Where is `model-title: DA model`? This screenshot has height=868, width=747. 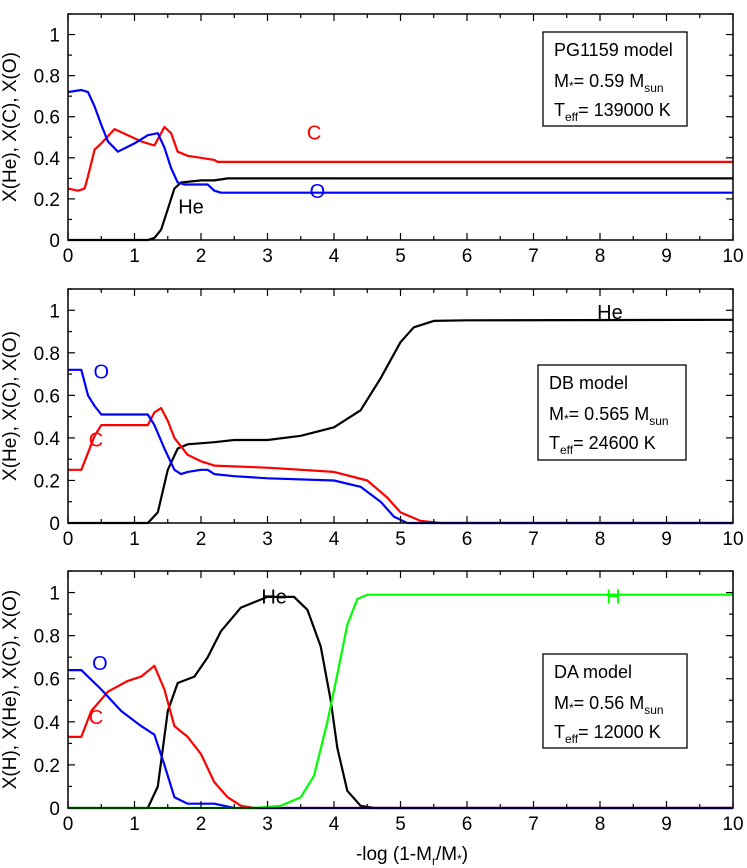
model-title: DA model is located at coordinates (593, 672).